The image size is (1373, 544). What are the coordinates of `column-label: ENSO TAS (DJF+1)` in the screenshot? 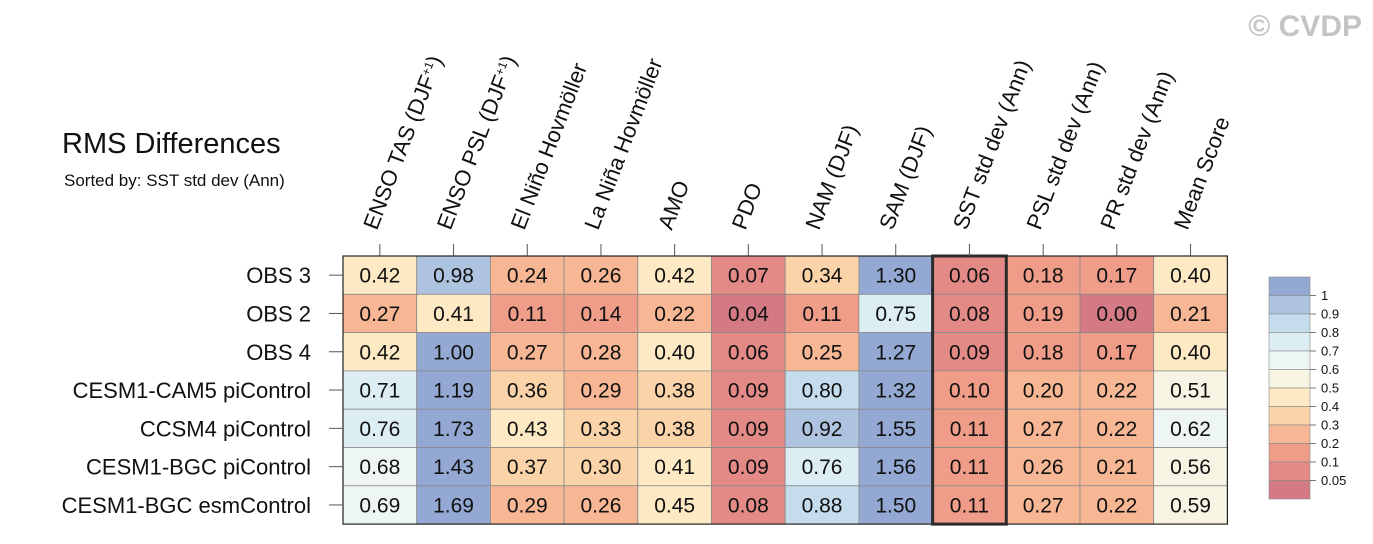 It's located at (402, 142).